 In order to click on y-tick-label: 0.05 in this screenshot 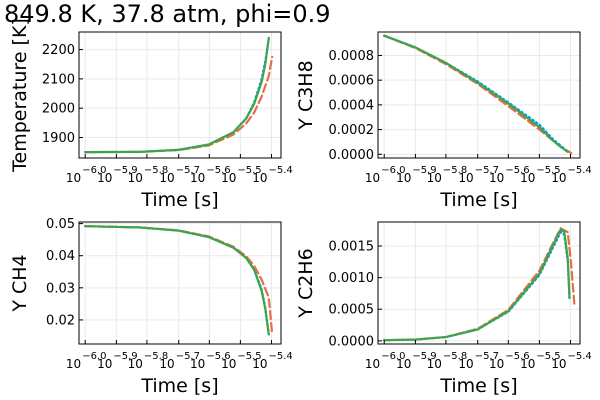, I will do `click(60, 224)`.